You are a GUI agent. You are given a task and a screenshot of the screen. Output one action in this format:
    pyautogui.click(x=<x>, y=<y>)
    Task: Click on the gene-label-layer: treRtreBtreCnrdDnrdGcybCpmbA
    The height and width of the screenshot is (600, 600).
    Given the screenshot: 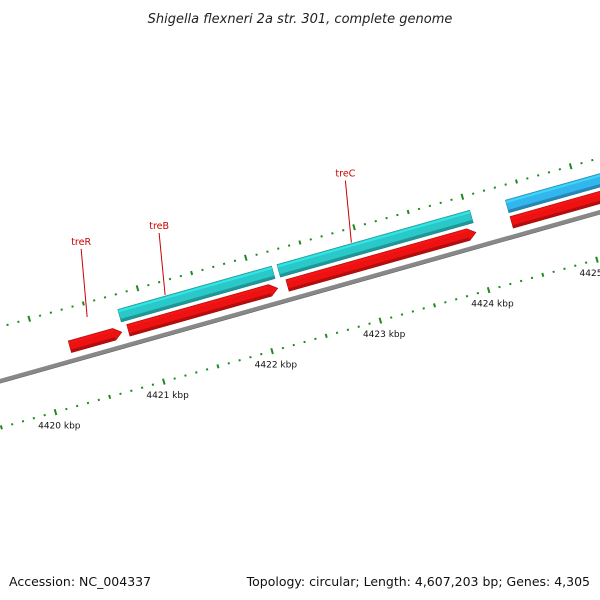 What is the action you would take?
    pyautogui.click(x=213, y=243)
    